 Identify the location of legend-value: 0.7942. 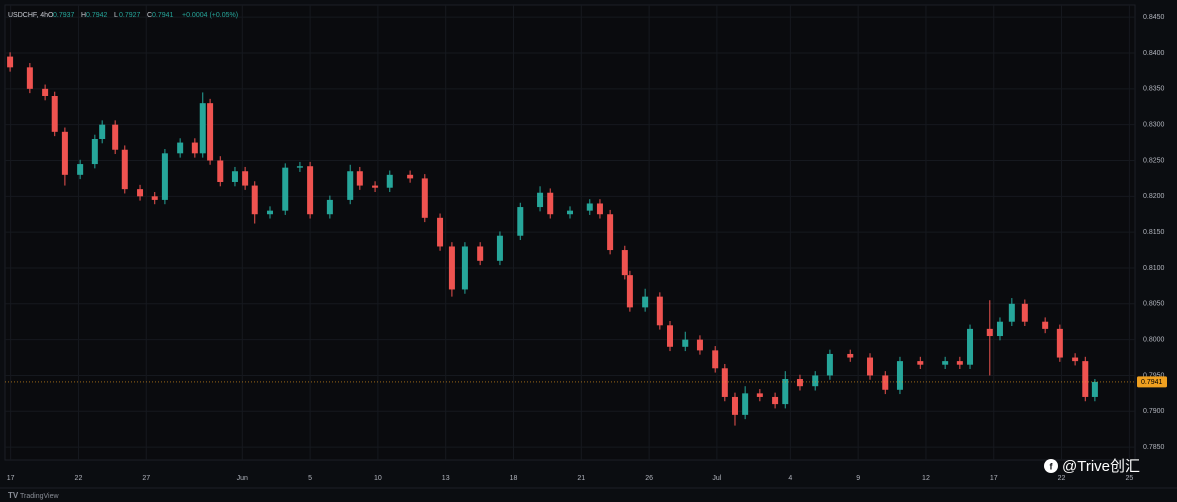
(97, 15).